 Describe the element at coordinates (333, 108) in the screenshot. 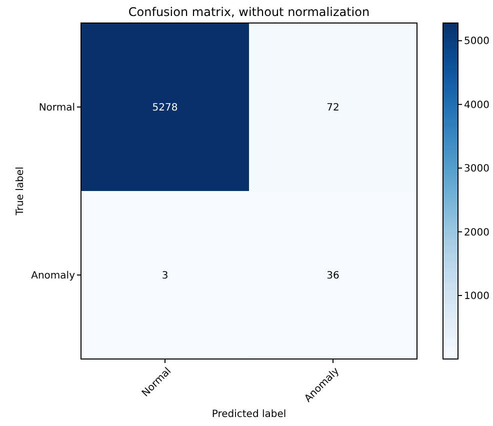

I see `data-label: 72` at that location.